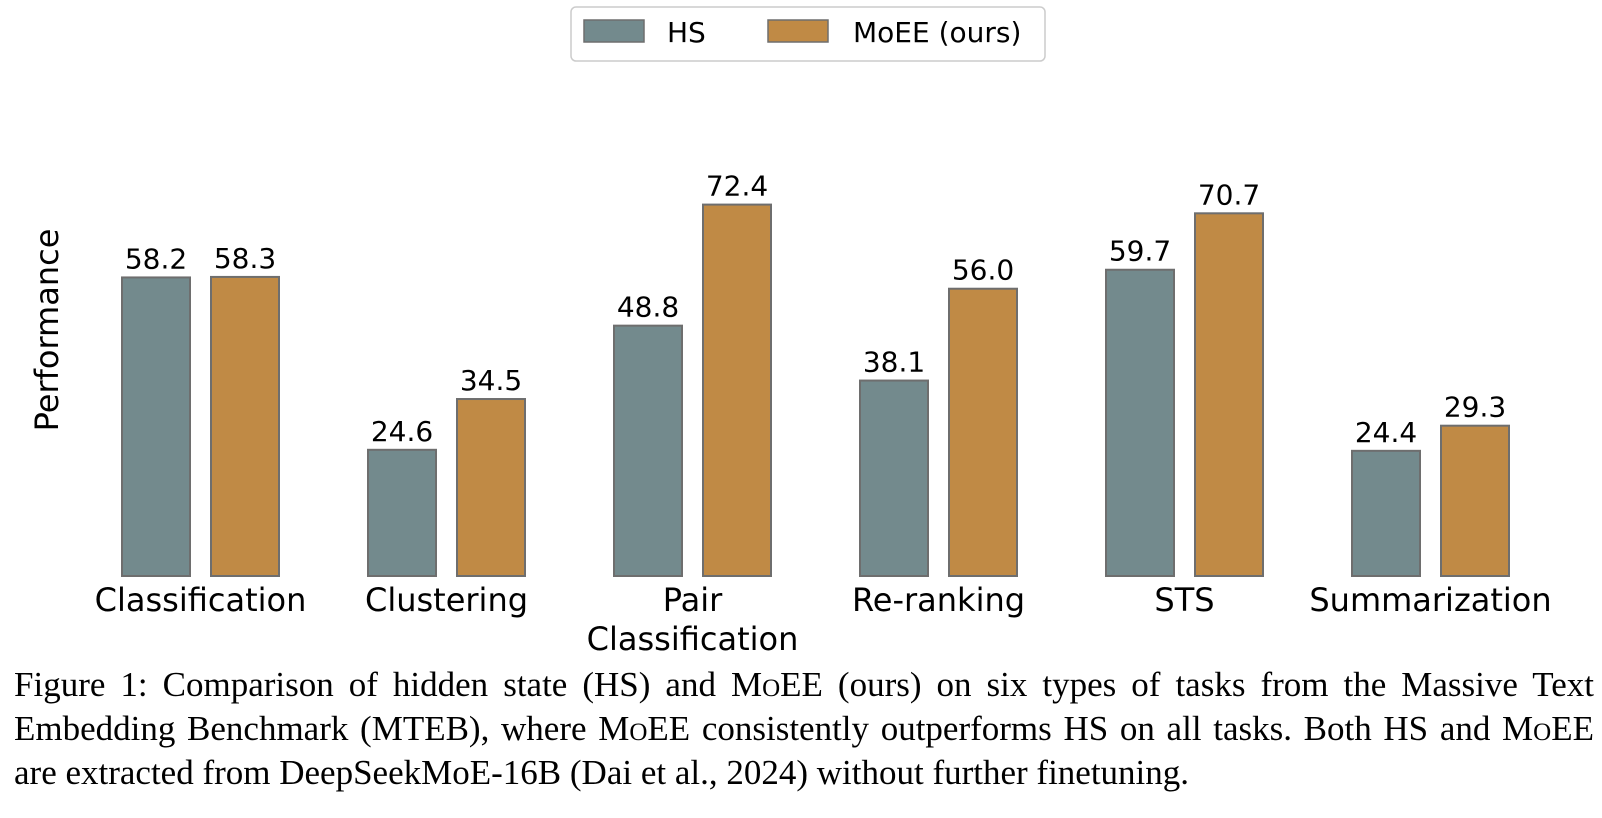 The width and height of the screenshot is (1602, 818). What do you see at coordinates (937, 32) in the screenshot?
I see `legend-label-moee: MoEE (ours)` at bounding box center [937, 32].